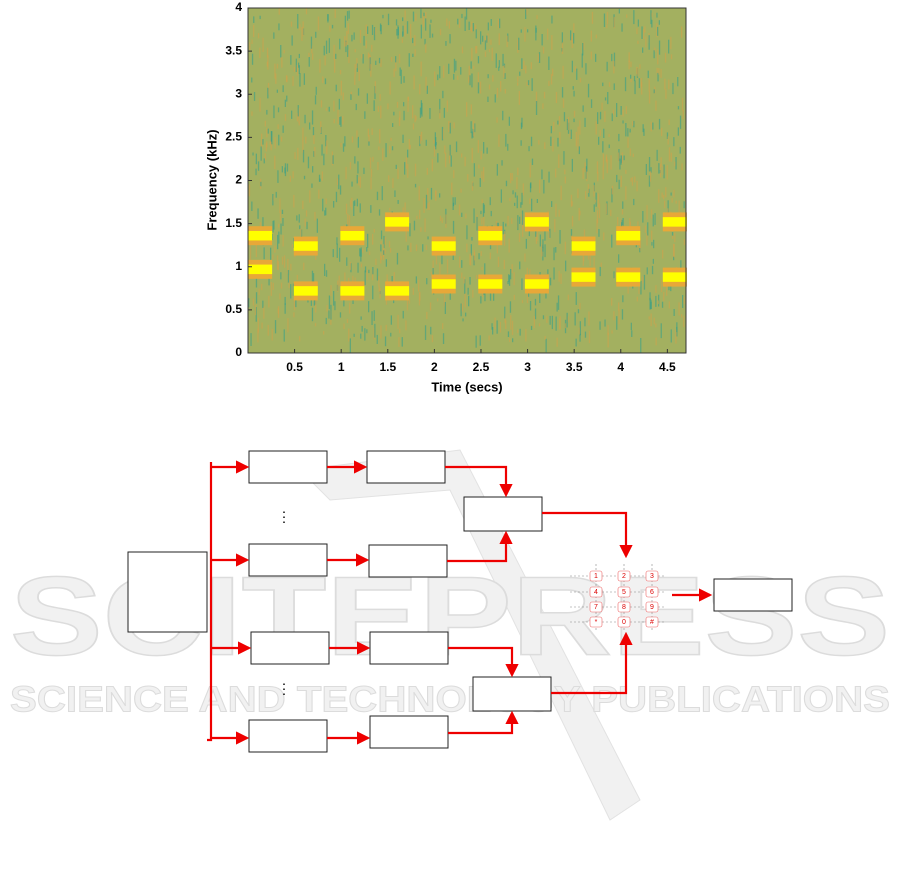  I want to click on keypad-key-label: 5, so click(624, 592).